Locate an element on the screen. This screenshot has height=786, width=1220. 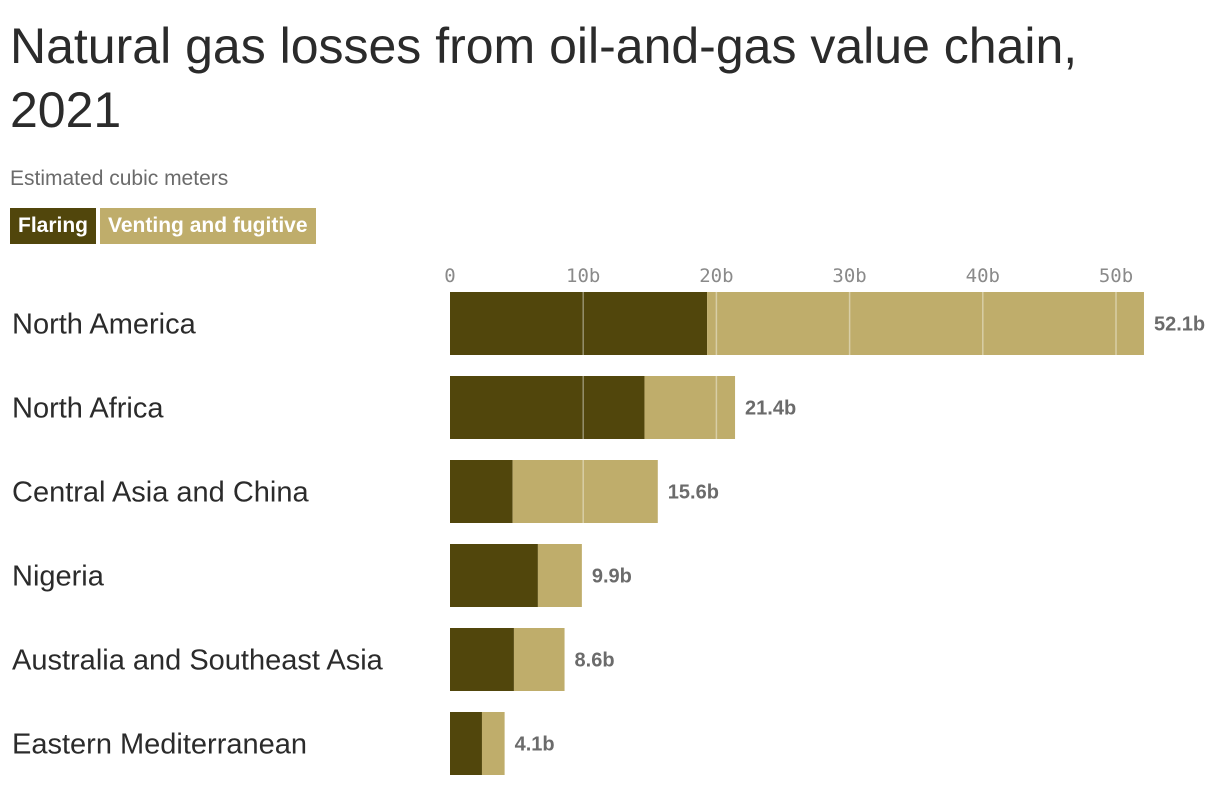
x-tick-label: 50b is located at coordinates (1116, 276).